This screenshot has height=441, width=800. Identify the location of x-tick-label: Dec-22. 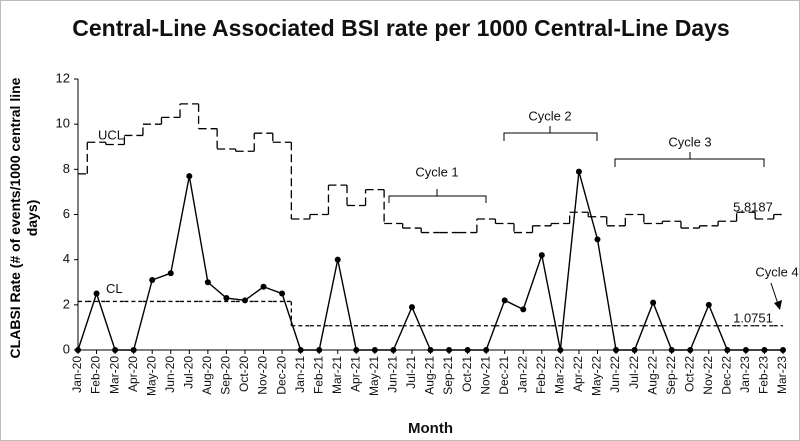
(727, 375).